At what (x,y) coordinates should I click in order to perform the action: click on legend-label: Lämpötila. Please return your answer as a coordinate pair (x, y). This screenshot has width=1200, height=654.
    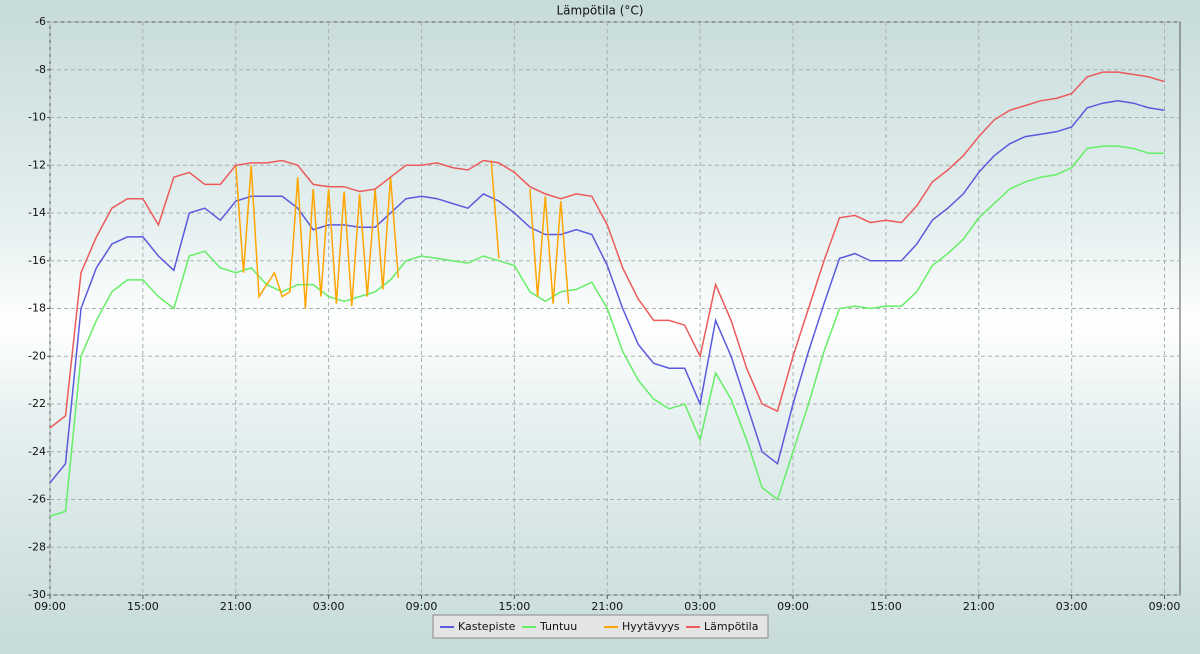
    Looking at the image, I should click on (731, 626).